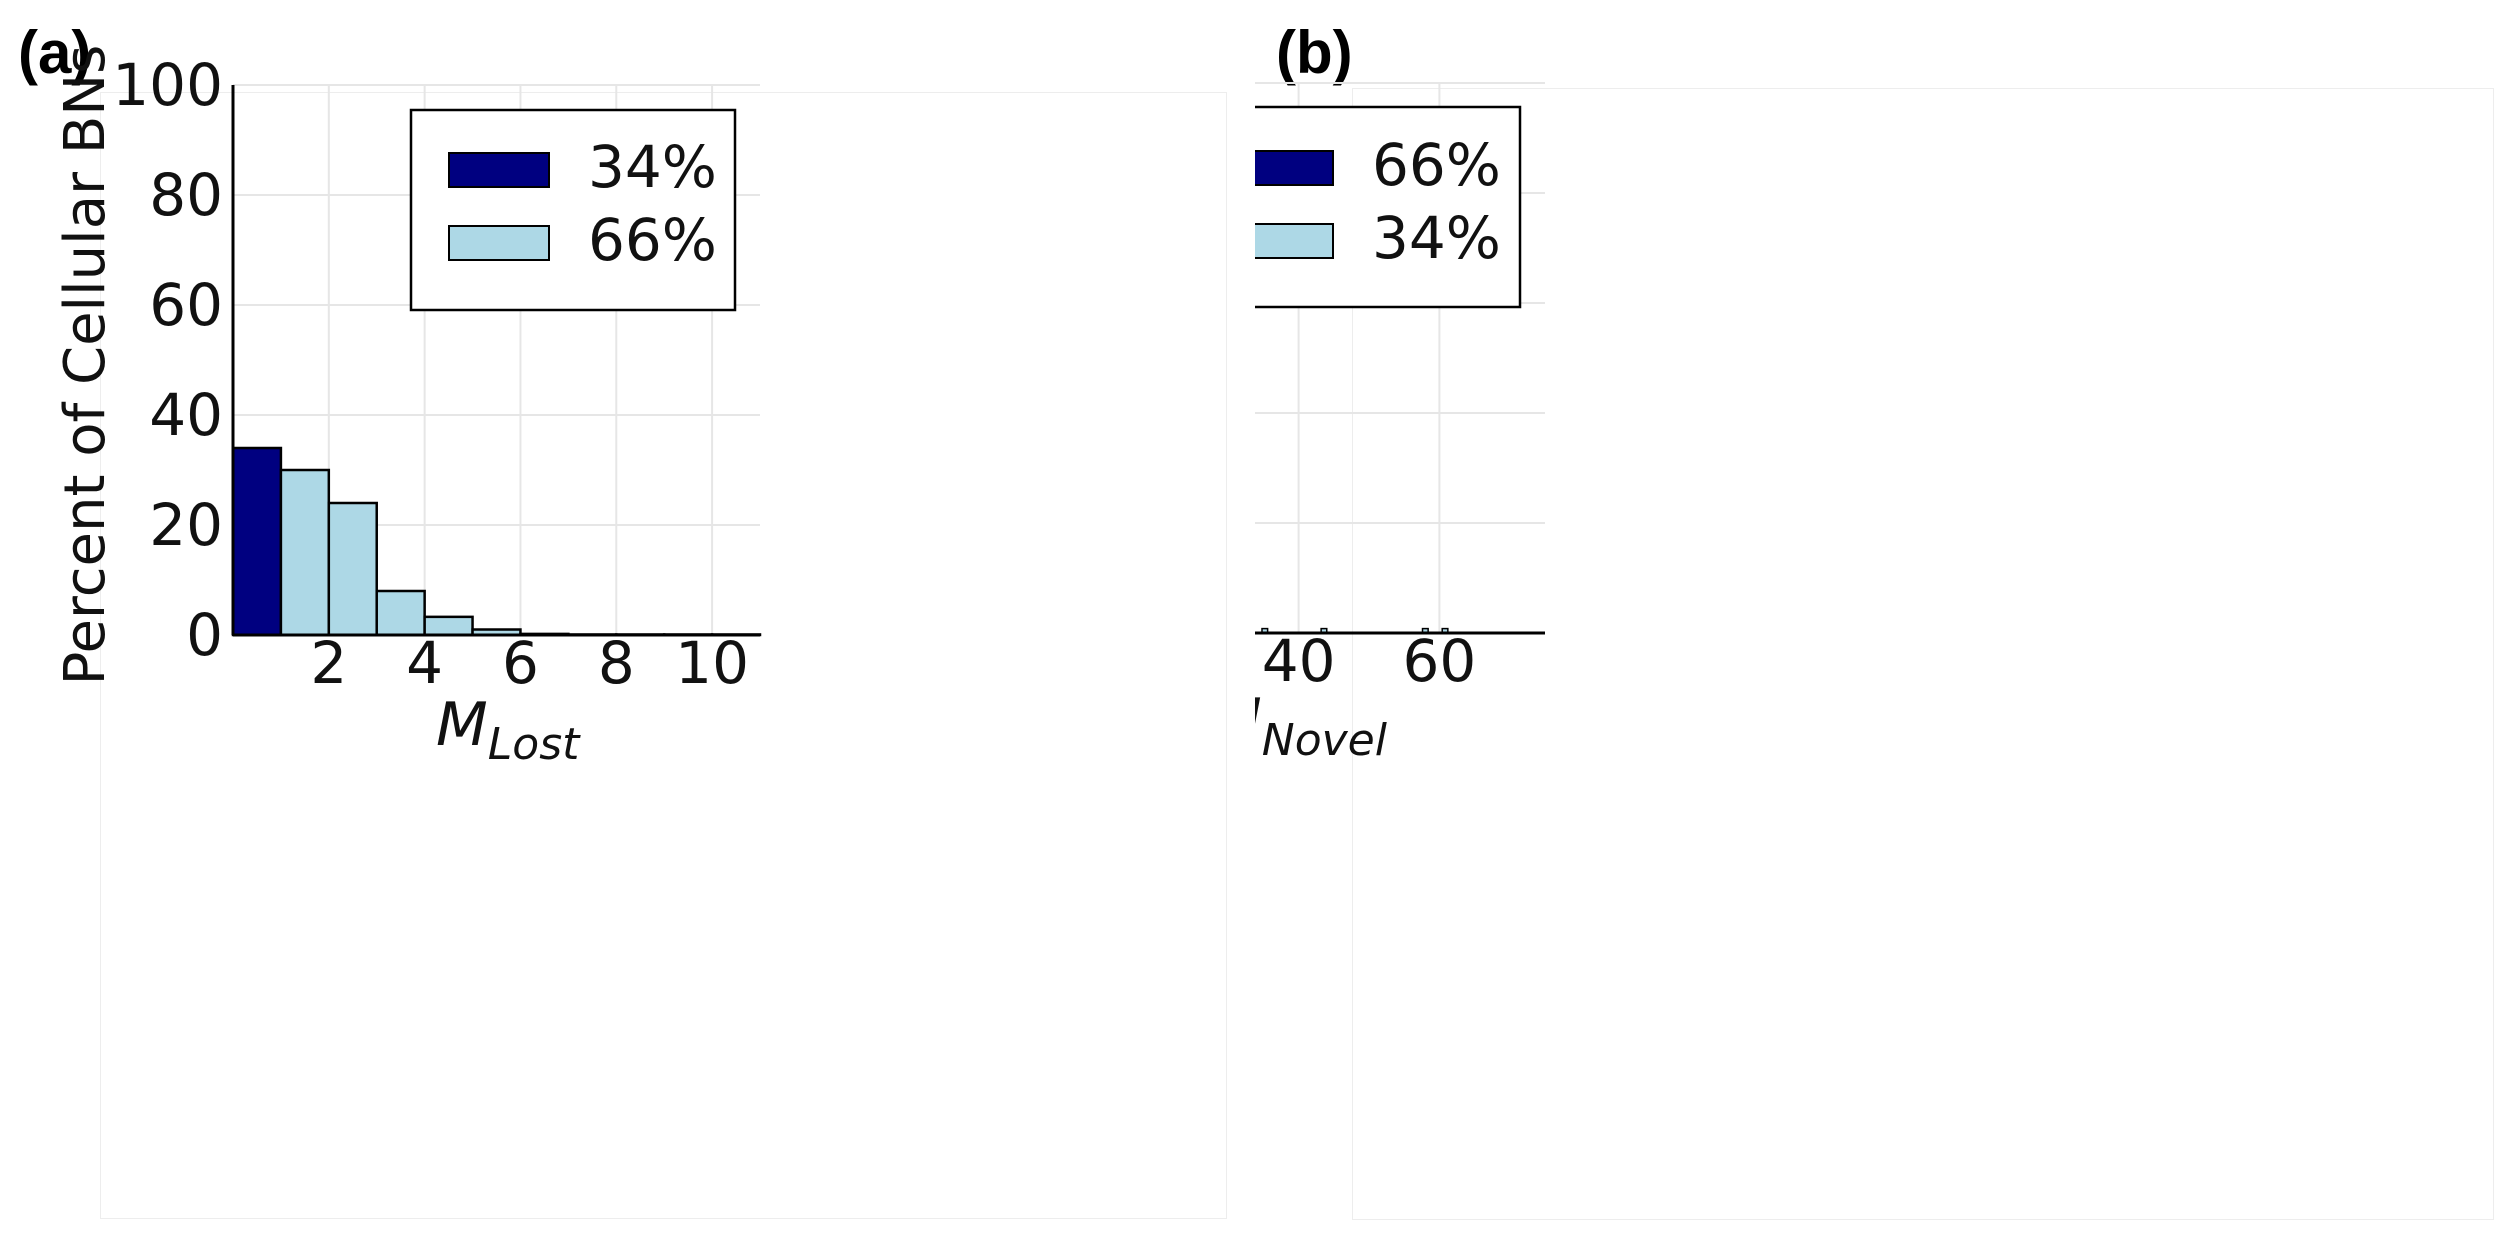 Image resolution: width=2510 pixels, height=1240 pixels. What do you see at coordinates (520, 663) in the screenshot?
I see `x-tick-label: 6` at bounding box center [520, 663].